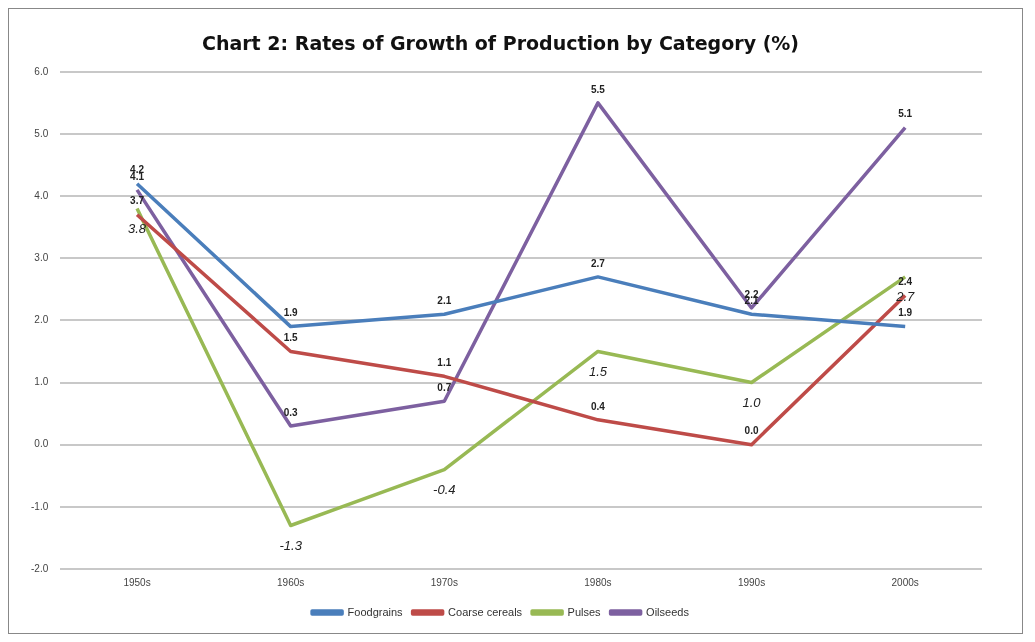  What do you see at coordinates (584, 611) in the screenshot?
I see `legend-label: Pulses` at bounding box center [584, 611].